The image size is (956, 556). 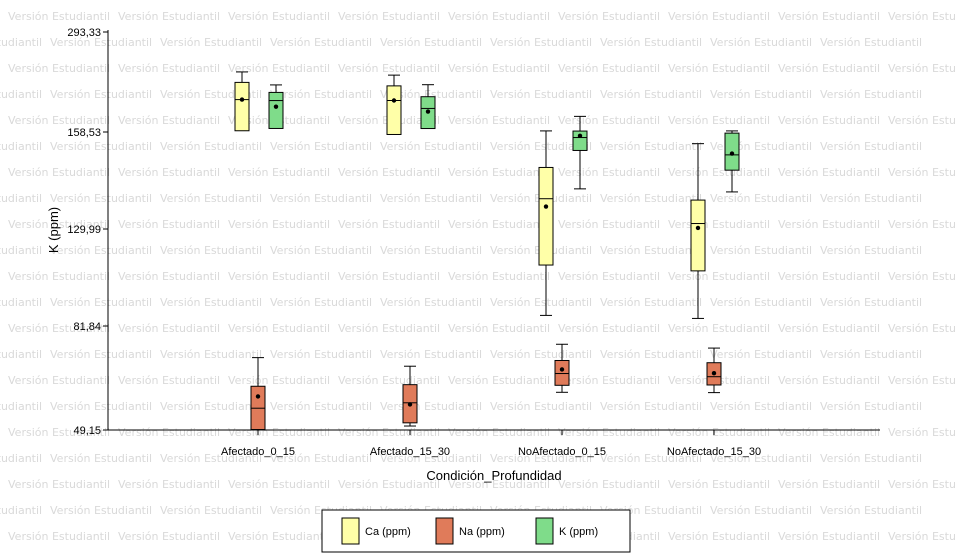 I want to click on legend: Ca (ppm) Na (ppm) K (ppm), so click(x=476, y=531).